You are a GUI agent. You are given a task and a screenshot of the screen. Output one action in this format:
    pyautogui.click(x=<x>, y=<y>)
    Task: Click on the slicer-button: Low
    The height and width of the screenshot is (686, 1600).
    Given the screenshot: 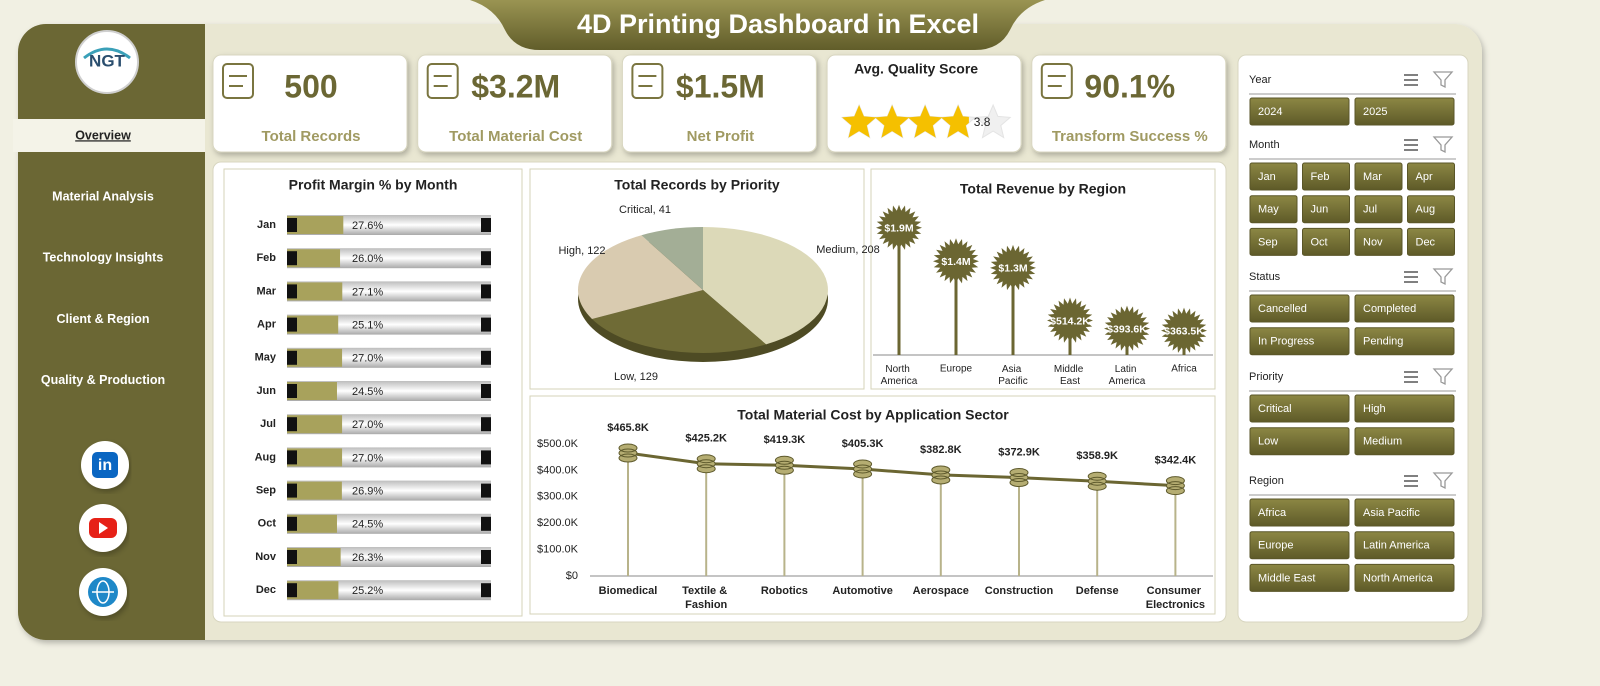 What is the action you would take?
    pyautogui.click(x=1299, y=441)
    